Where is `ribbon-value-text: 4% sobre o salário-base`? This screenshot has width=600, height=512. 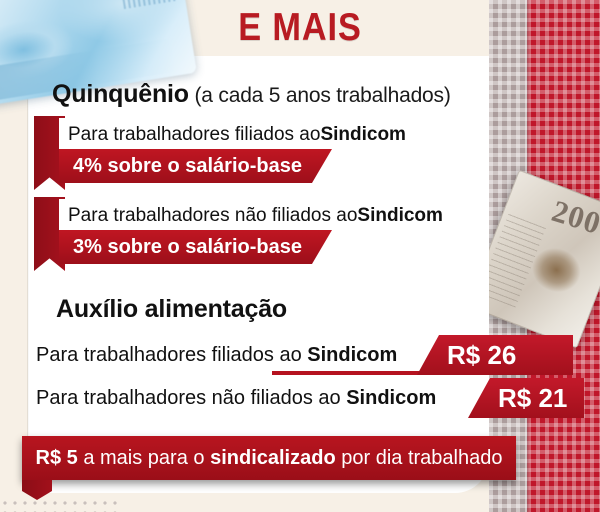 ribbon-value-text: 4% sobre o salário-base is located at coordinates (187, 166).